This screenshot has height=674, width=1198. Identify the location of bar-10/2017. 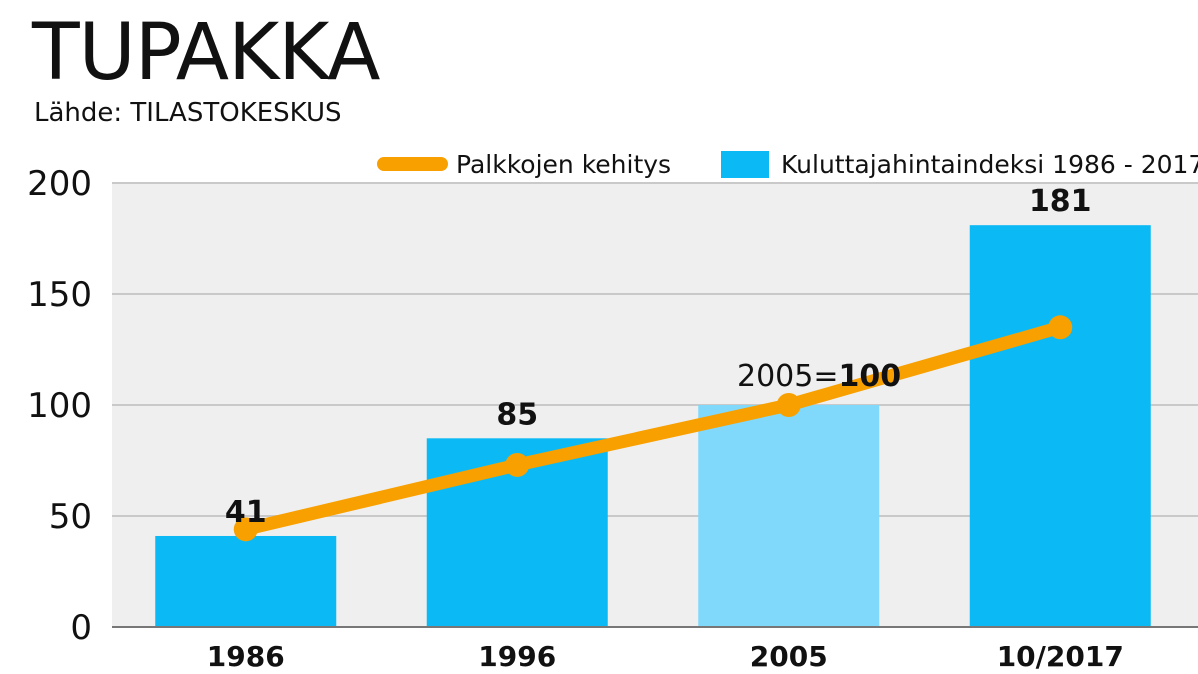
(1060, 426).